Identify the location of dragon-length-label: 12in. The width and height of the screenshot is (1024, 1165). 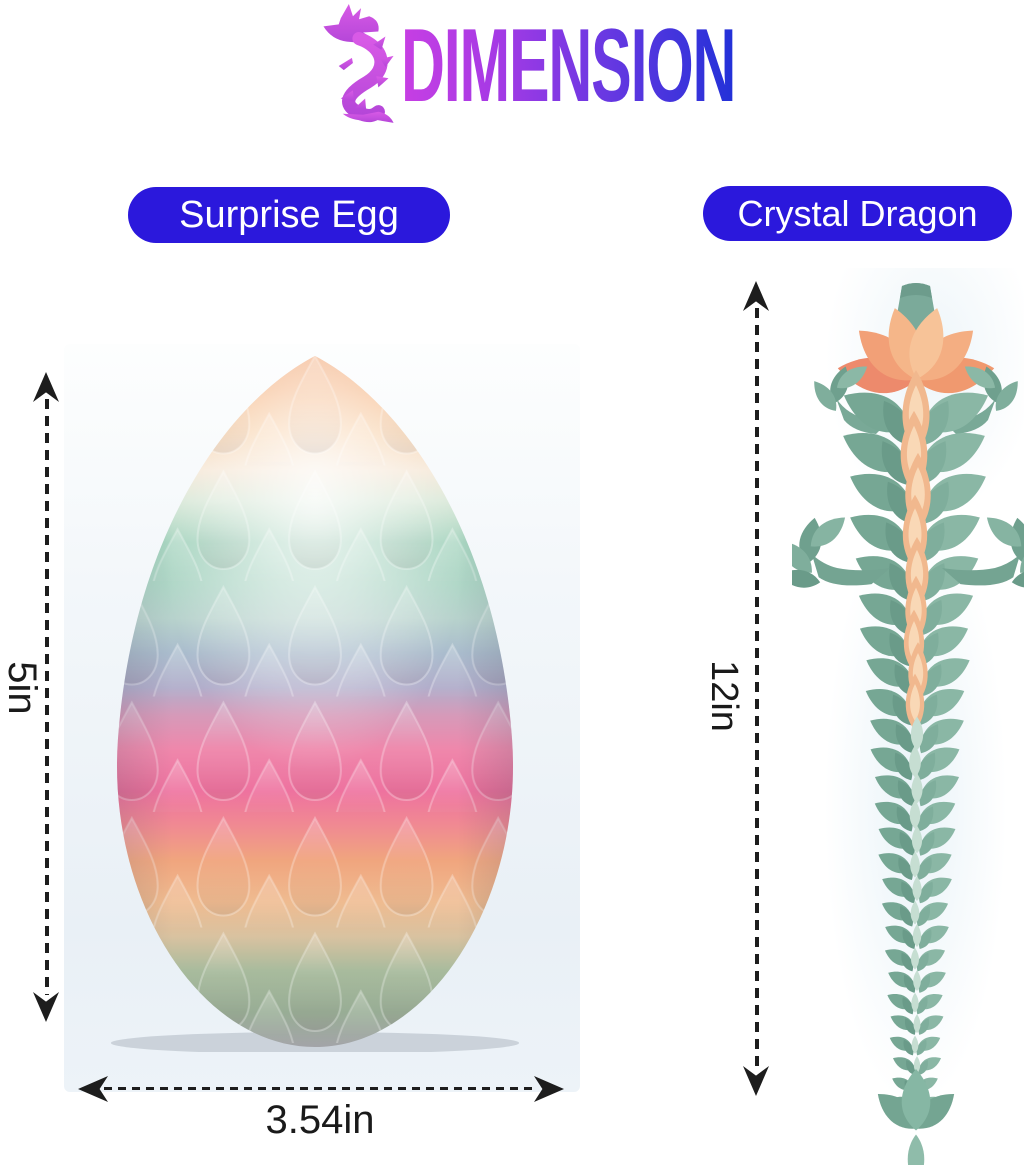
(724, 696).